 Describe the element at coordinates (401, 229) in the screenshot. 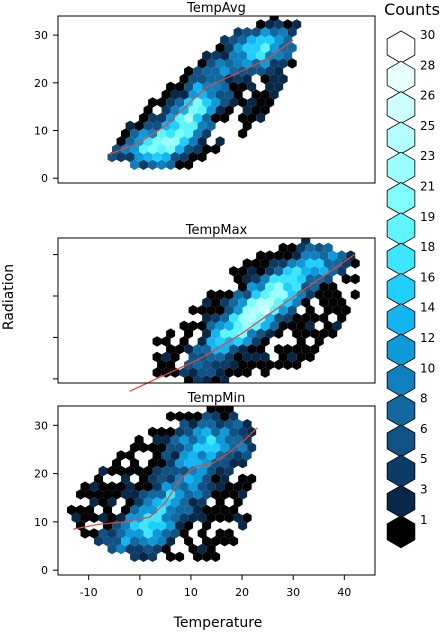

I see `legend-hex` at that location.